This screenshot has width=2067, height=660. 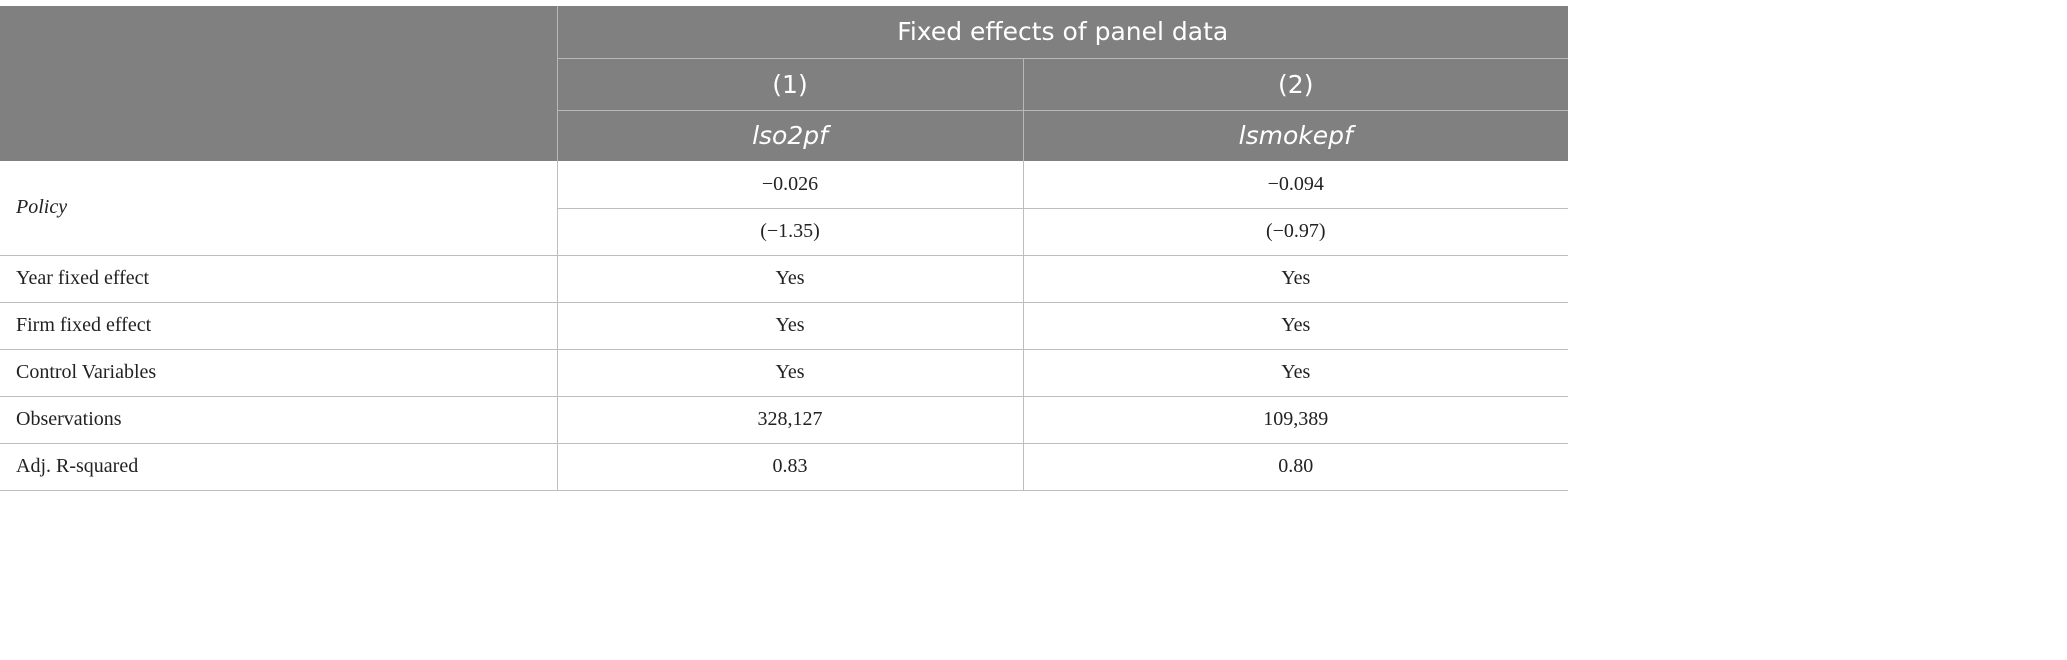 I want to click on table-row: Control Variables Yes Yes, so click(x=784, y=372).